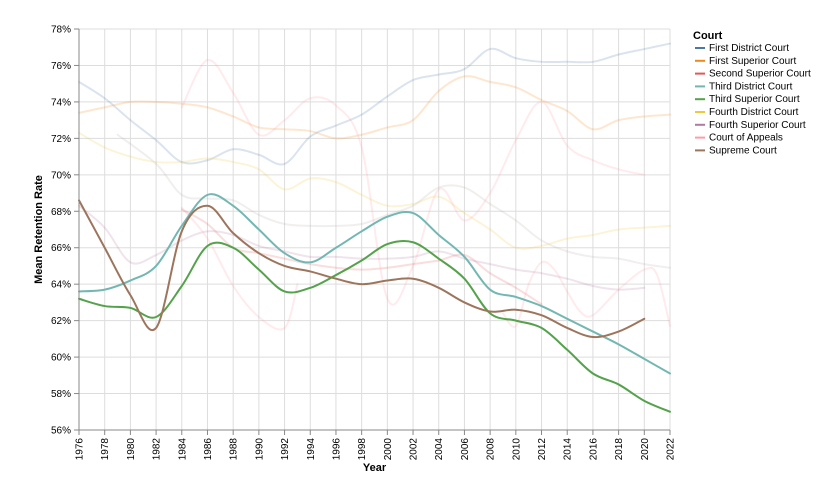  Describe the element at coordinates (311, 449) in the screenshot. I see `x-tick-label: 1994` at that location.